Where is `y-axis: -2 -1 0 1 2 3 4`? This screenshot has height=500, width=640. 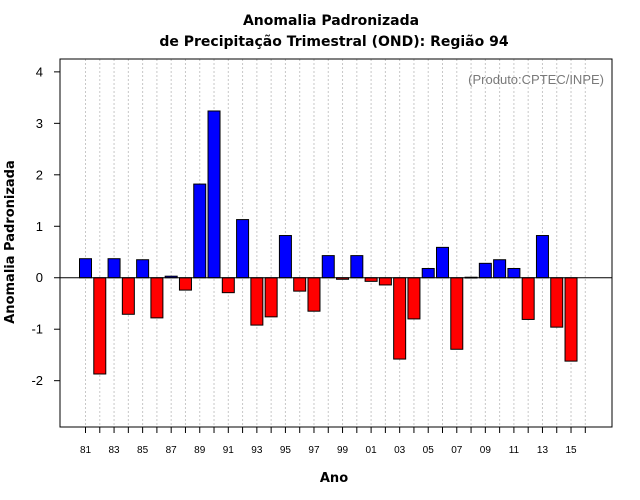 y-axis: -2 -1 0 1 2 3 4 is located at coordinates (45, 226).